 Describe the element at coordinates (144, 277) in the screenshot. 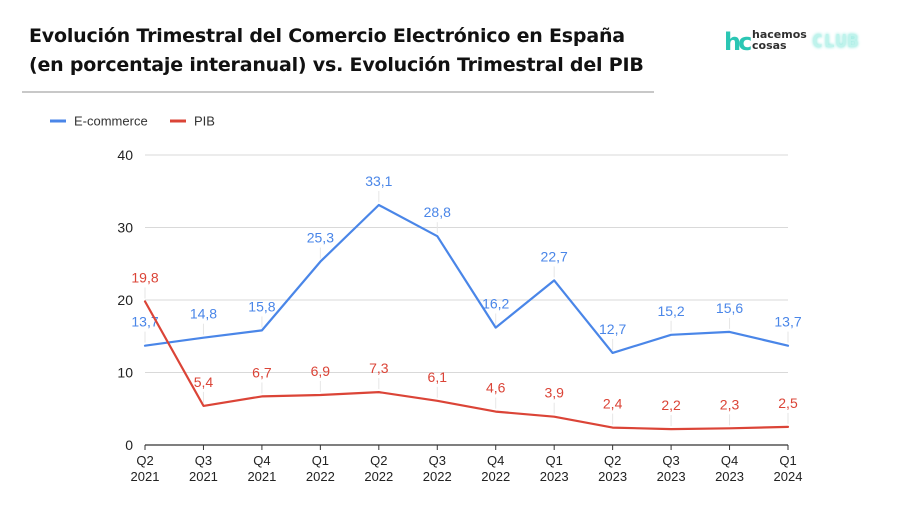

I see `data-label-pib: 19,8` at that location.